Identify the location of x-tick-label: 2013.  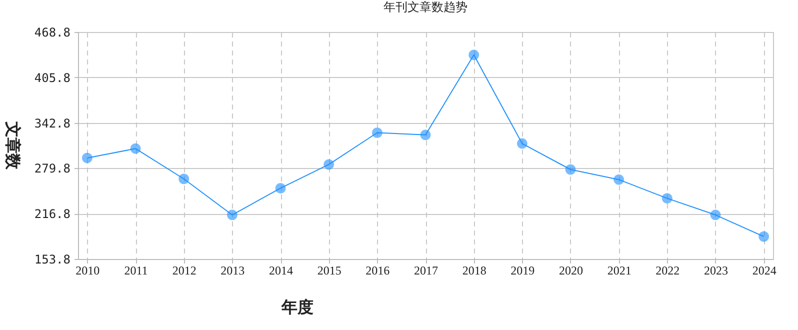
(232, 271).